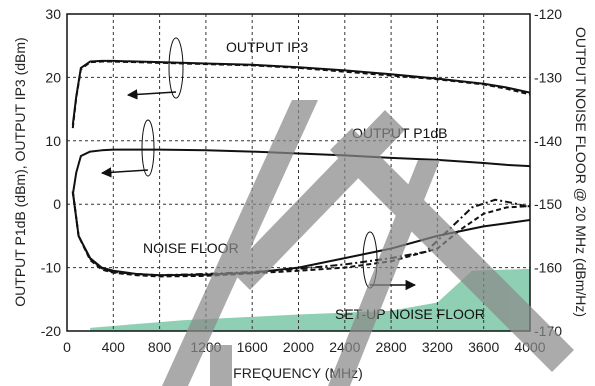  Describe the element at coordinates (160, 347) in the screenshot. I see `x-tick-label: 800` at that location.